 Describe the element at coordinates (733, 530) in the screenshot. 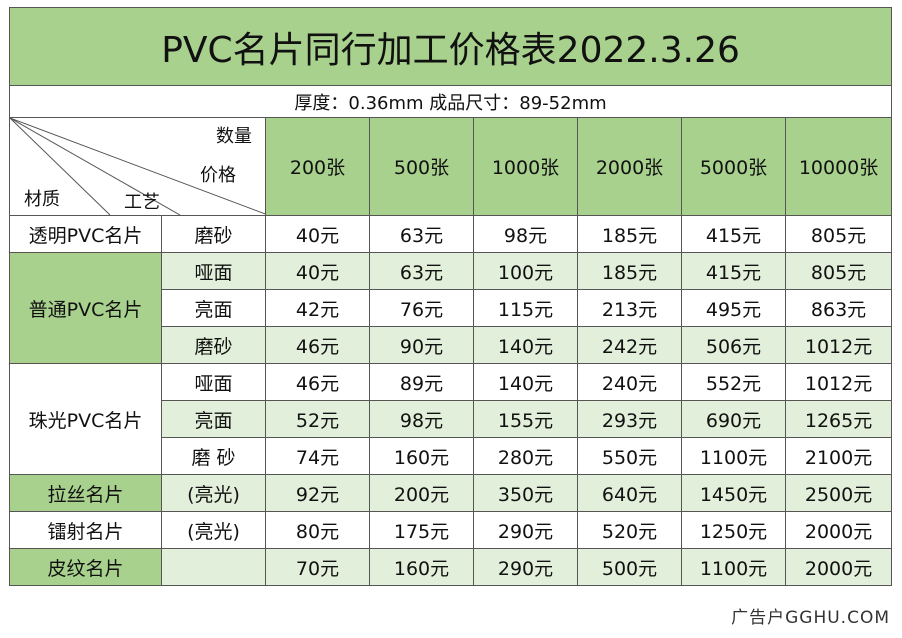

I see `price-cell: 1250元` at that location.